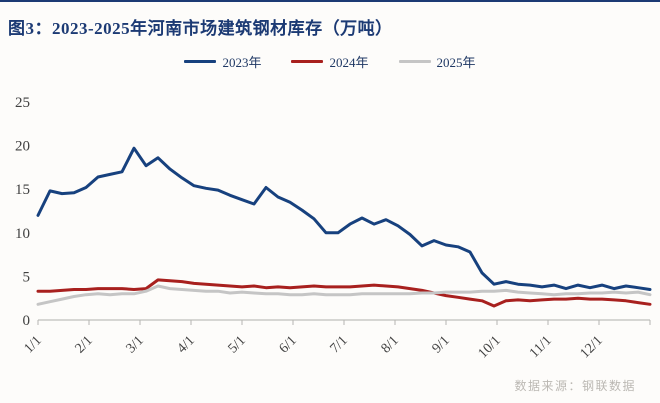 The image size is (660, 403). I want to click on x-tick-label: 5/1, so click(237, 344).